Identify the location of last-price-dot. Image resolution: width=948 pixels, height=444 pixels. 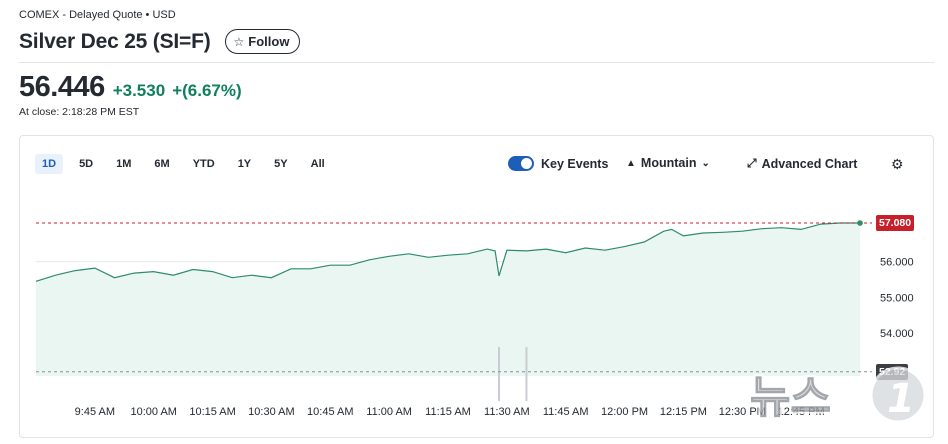
(860, 223).